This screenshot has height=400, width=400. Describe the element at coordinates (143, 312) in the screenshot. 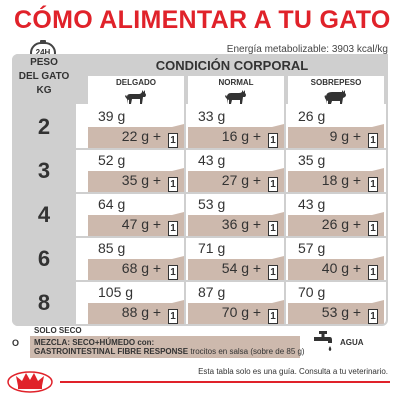

I see `mix-dry-amount: 88 g +` at that location.